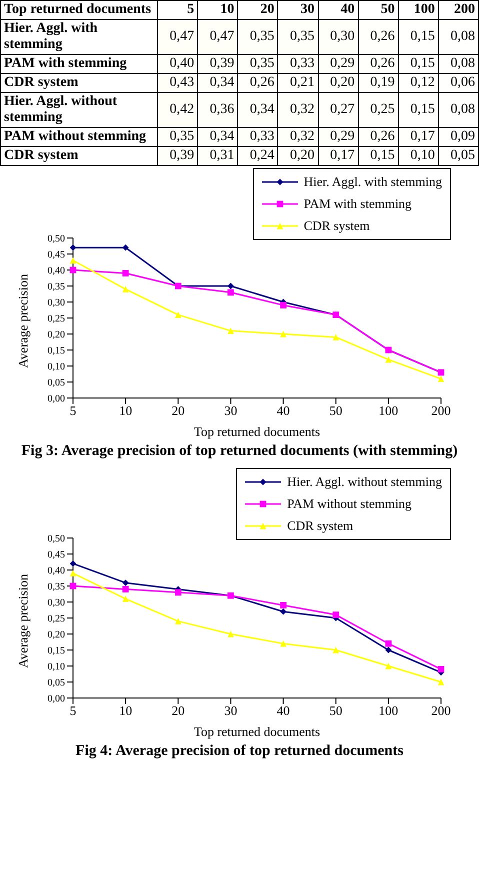 The height and width of the screenshot is (891, 479). What do you see at coordinates (218, 37) in the screenshot?
I see `data-label: 0,47` at bounding box center [218, 37].